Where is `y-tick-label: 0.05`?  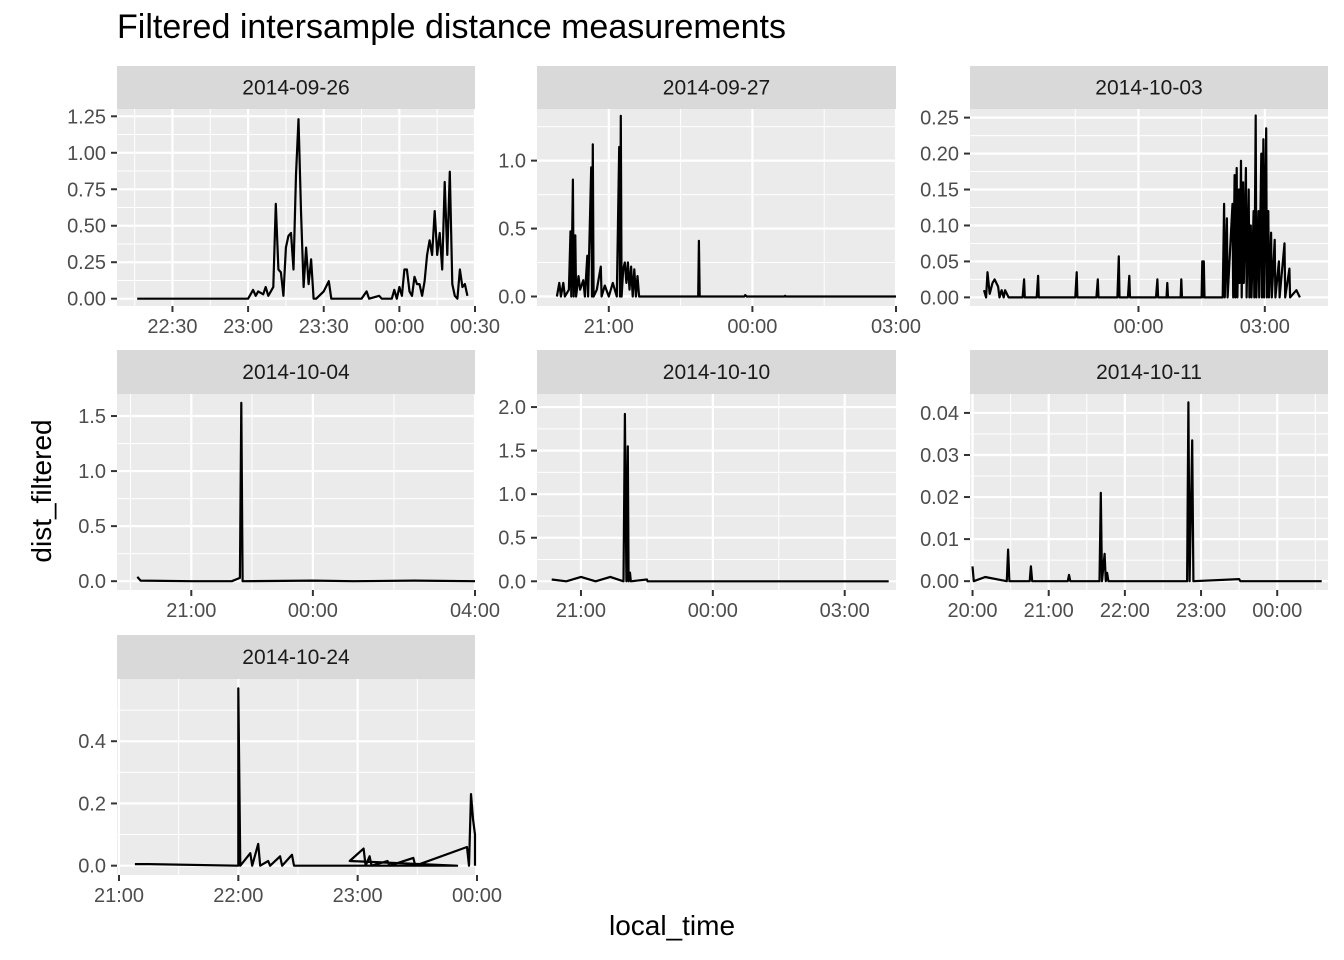 y-tick-label: 0.05 is located at coordinates (939, 262).